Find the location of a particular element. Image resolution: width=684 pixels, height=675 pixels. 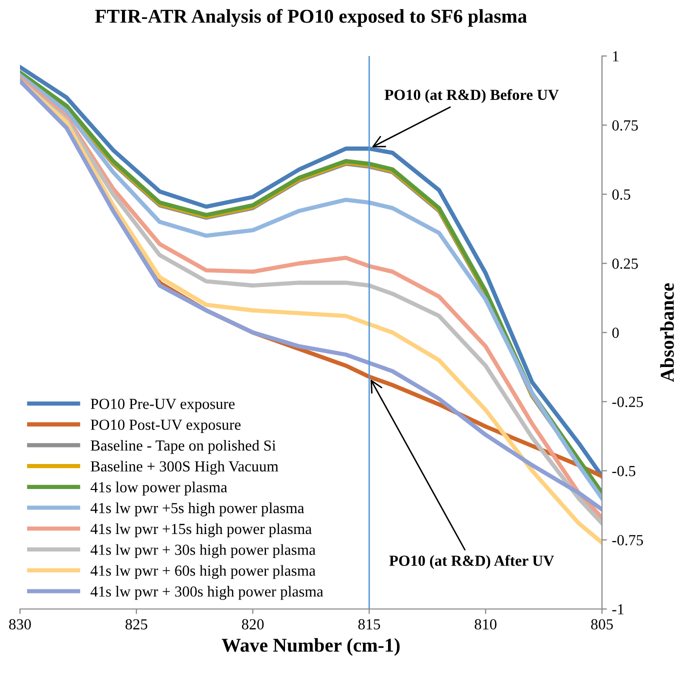

legend-label: PO10 Pre-UV exposure is located at coordinates (162, 405).